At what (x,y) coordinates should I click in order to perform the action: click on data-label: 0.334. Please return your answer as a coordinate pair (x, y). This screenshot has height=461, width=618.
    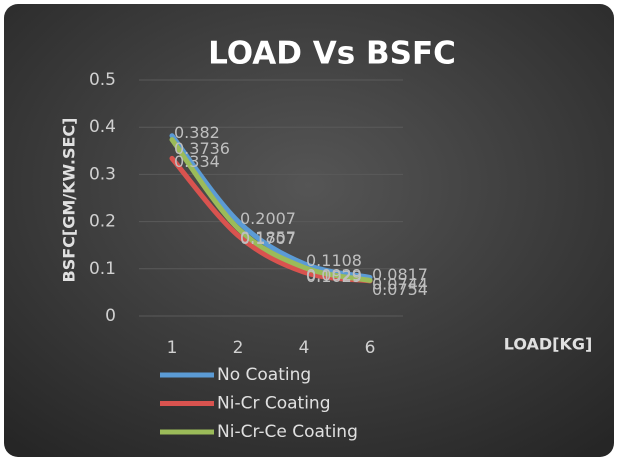
    Looking at the image, I should click on (197, 161).